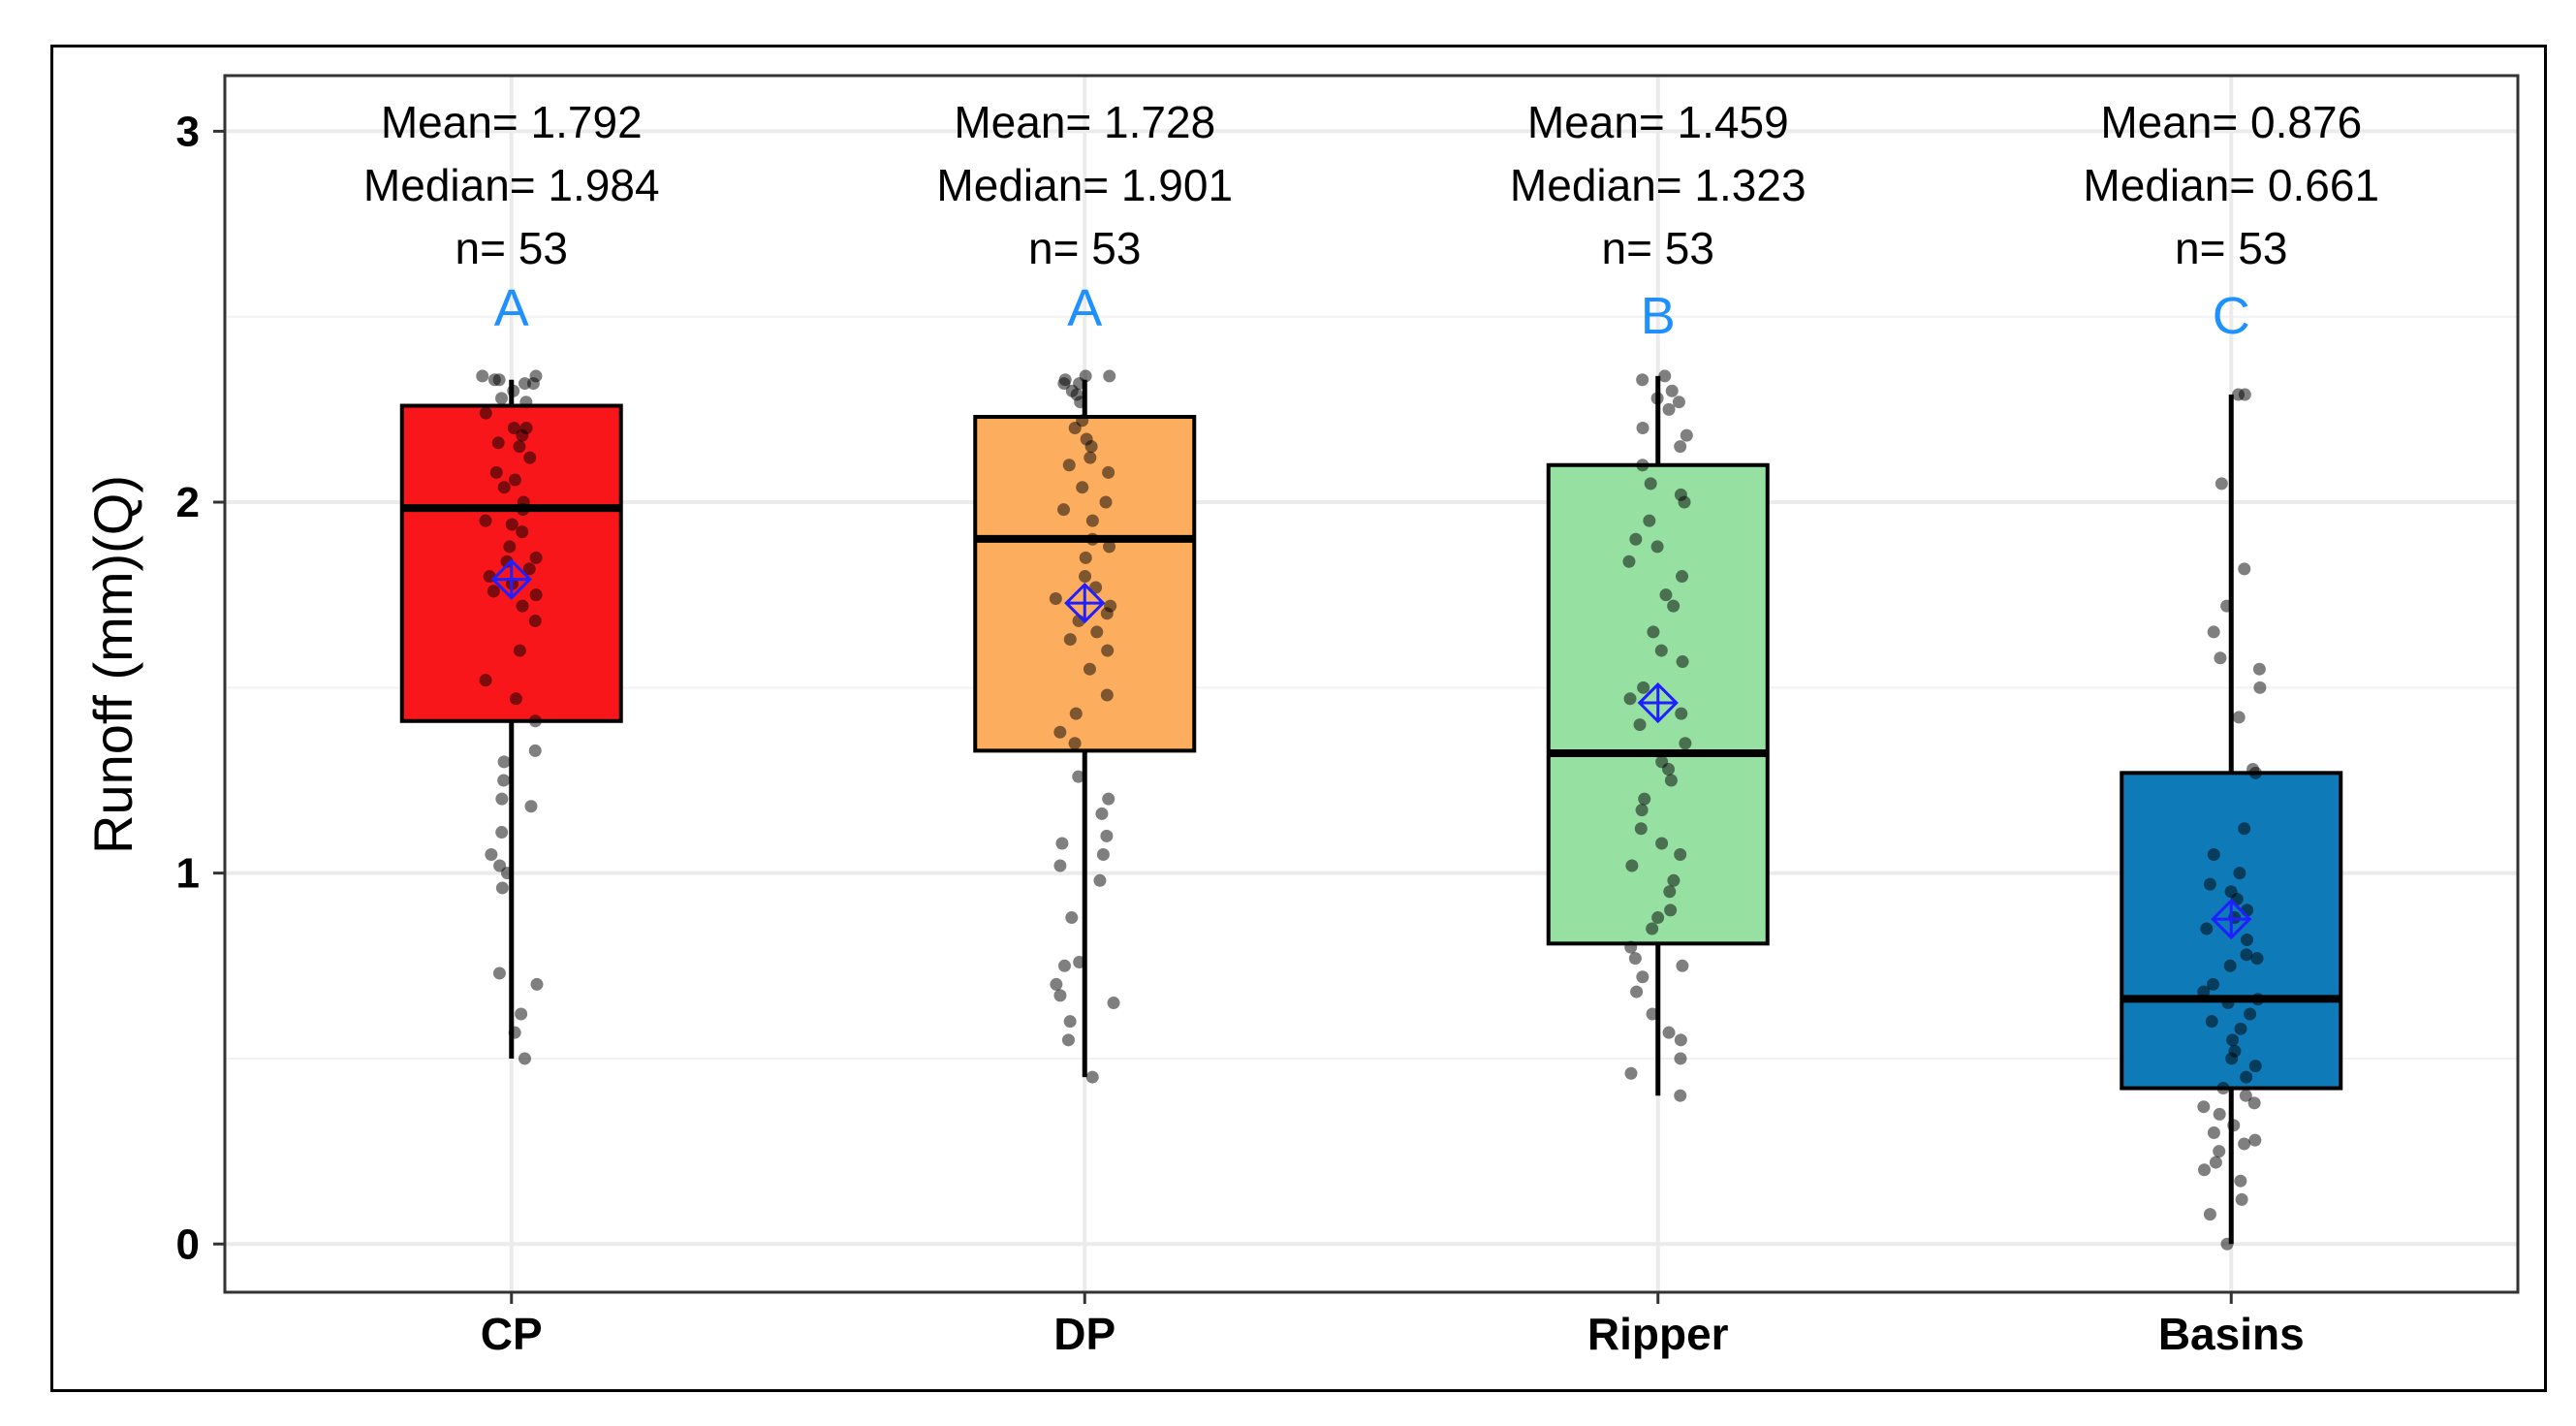 The height and width of the screenshot is (1426, 2576). I want to click on x-tick-label: CP, so click(512, 1334).